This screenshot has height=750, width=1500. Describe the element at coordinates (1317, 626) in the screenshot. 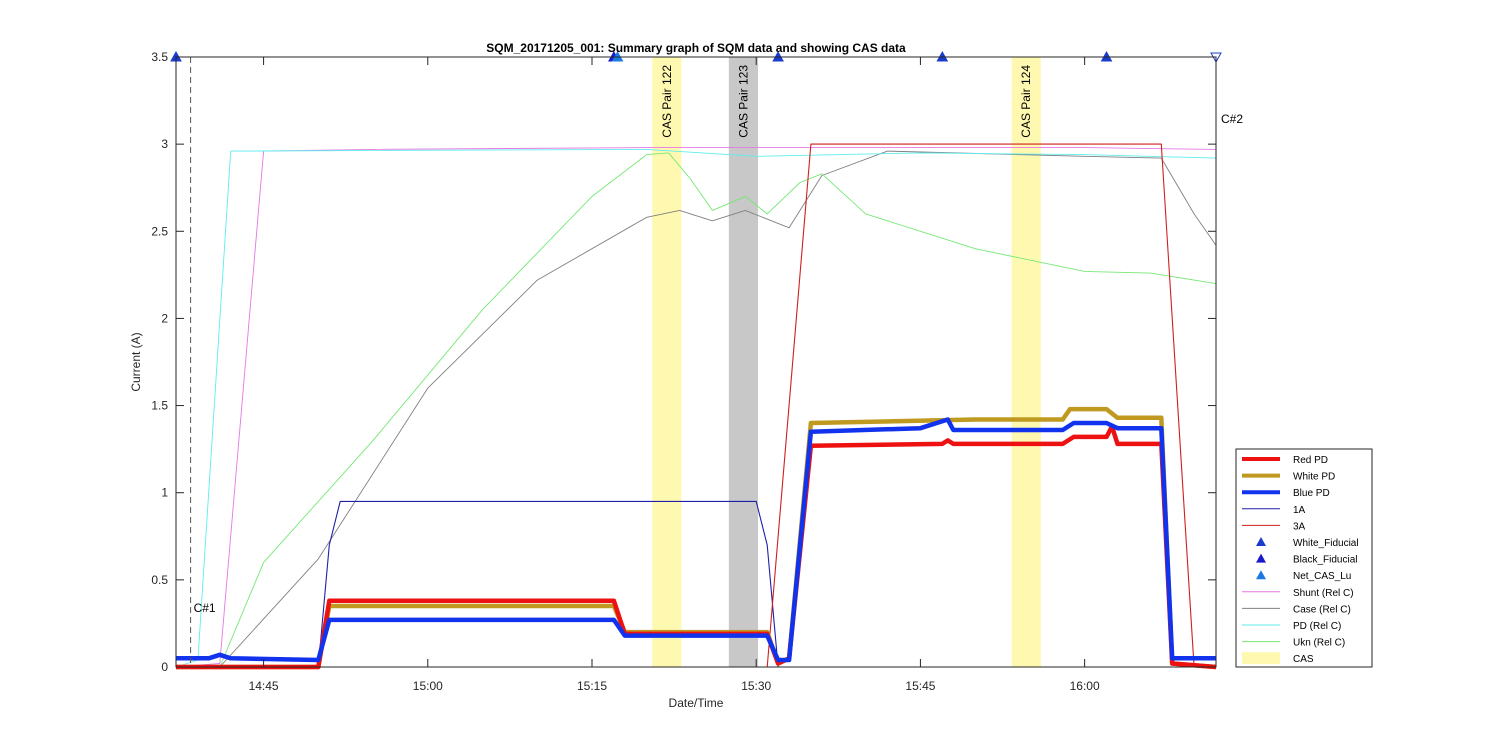

I see `legend-label-10: PD (Rel C)` at that location.